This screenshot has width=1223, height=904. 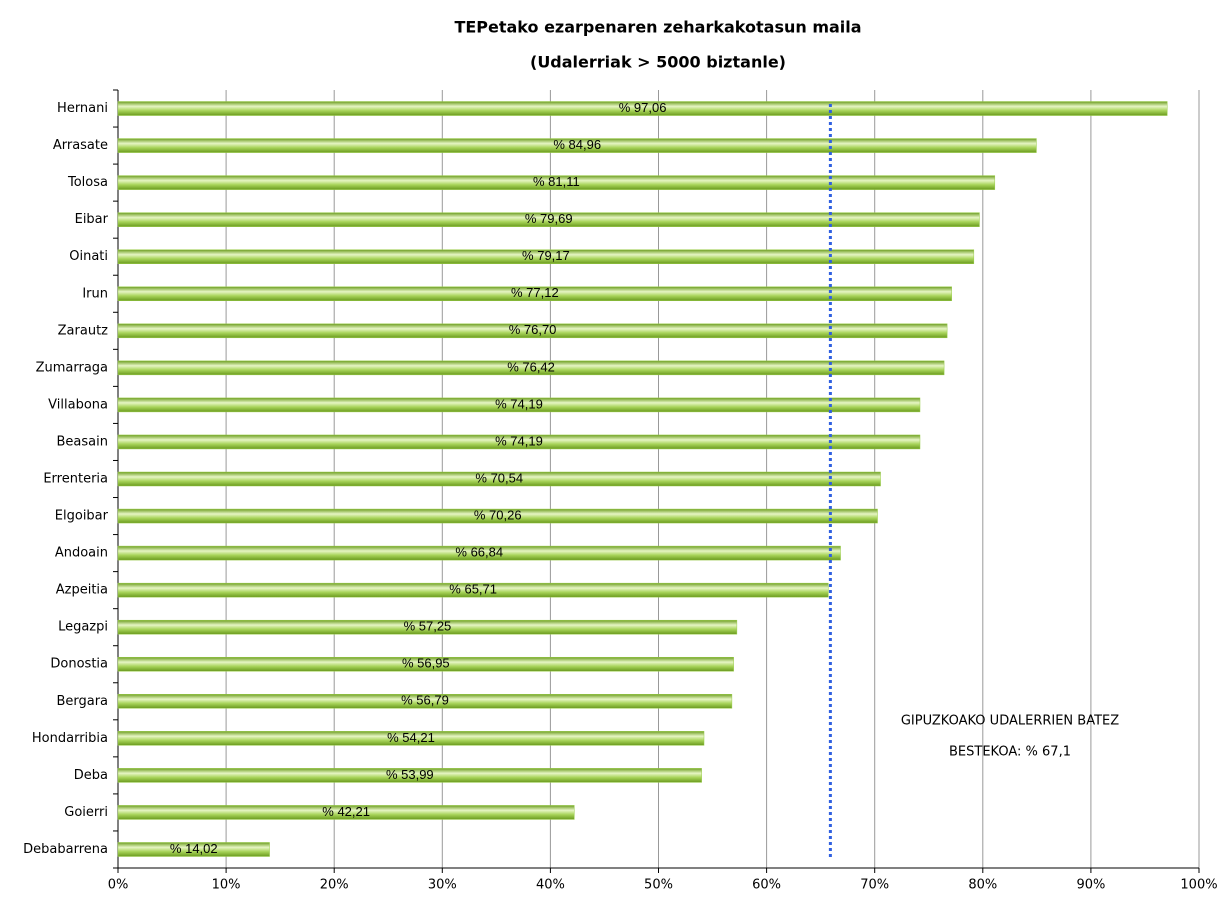 I want to click on y-tick-label: Eibar, so click(x=92, y=219).